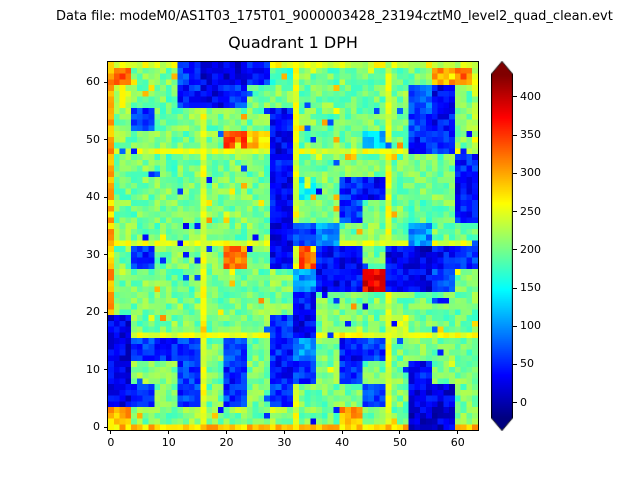 This screenshot has width=640, height=480. What do you see at coordinates (530, 135) in the screenshot?
I see `colorbar-tick-label: 350` at bounding box center [530, 135].